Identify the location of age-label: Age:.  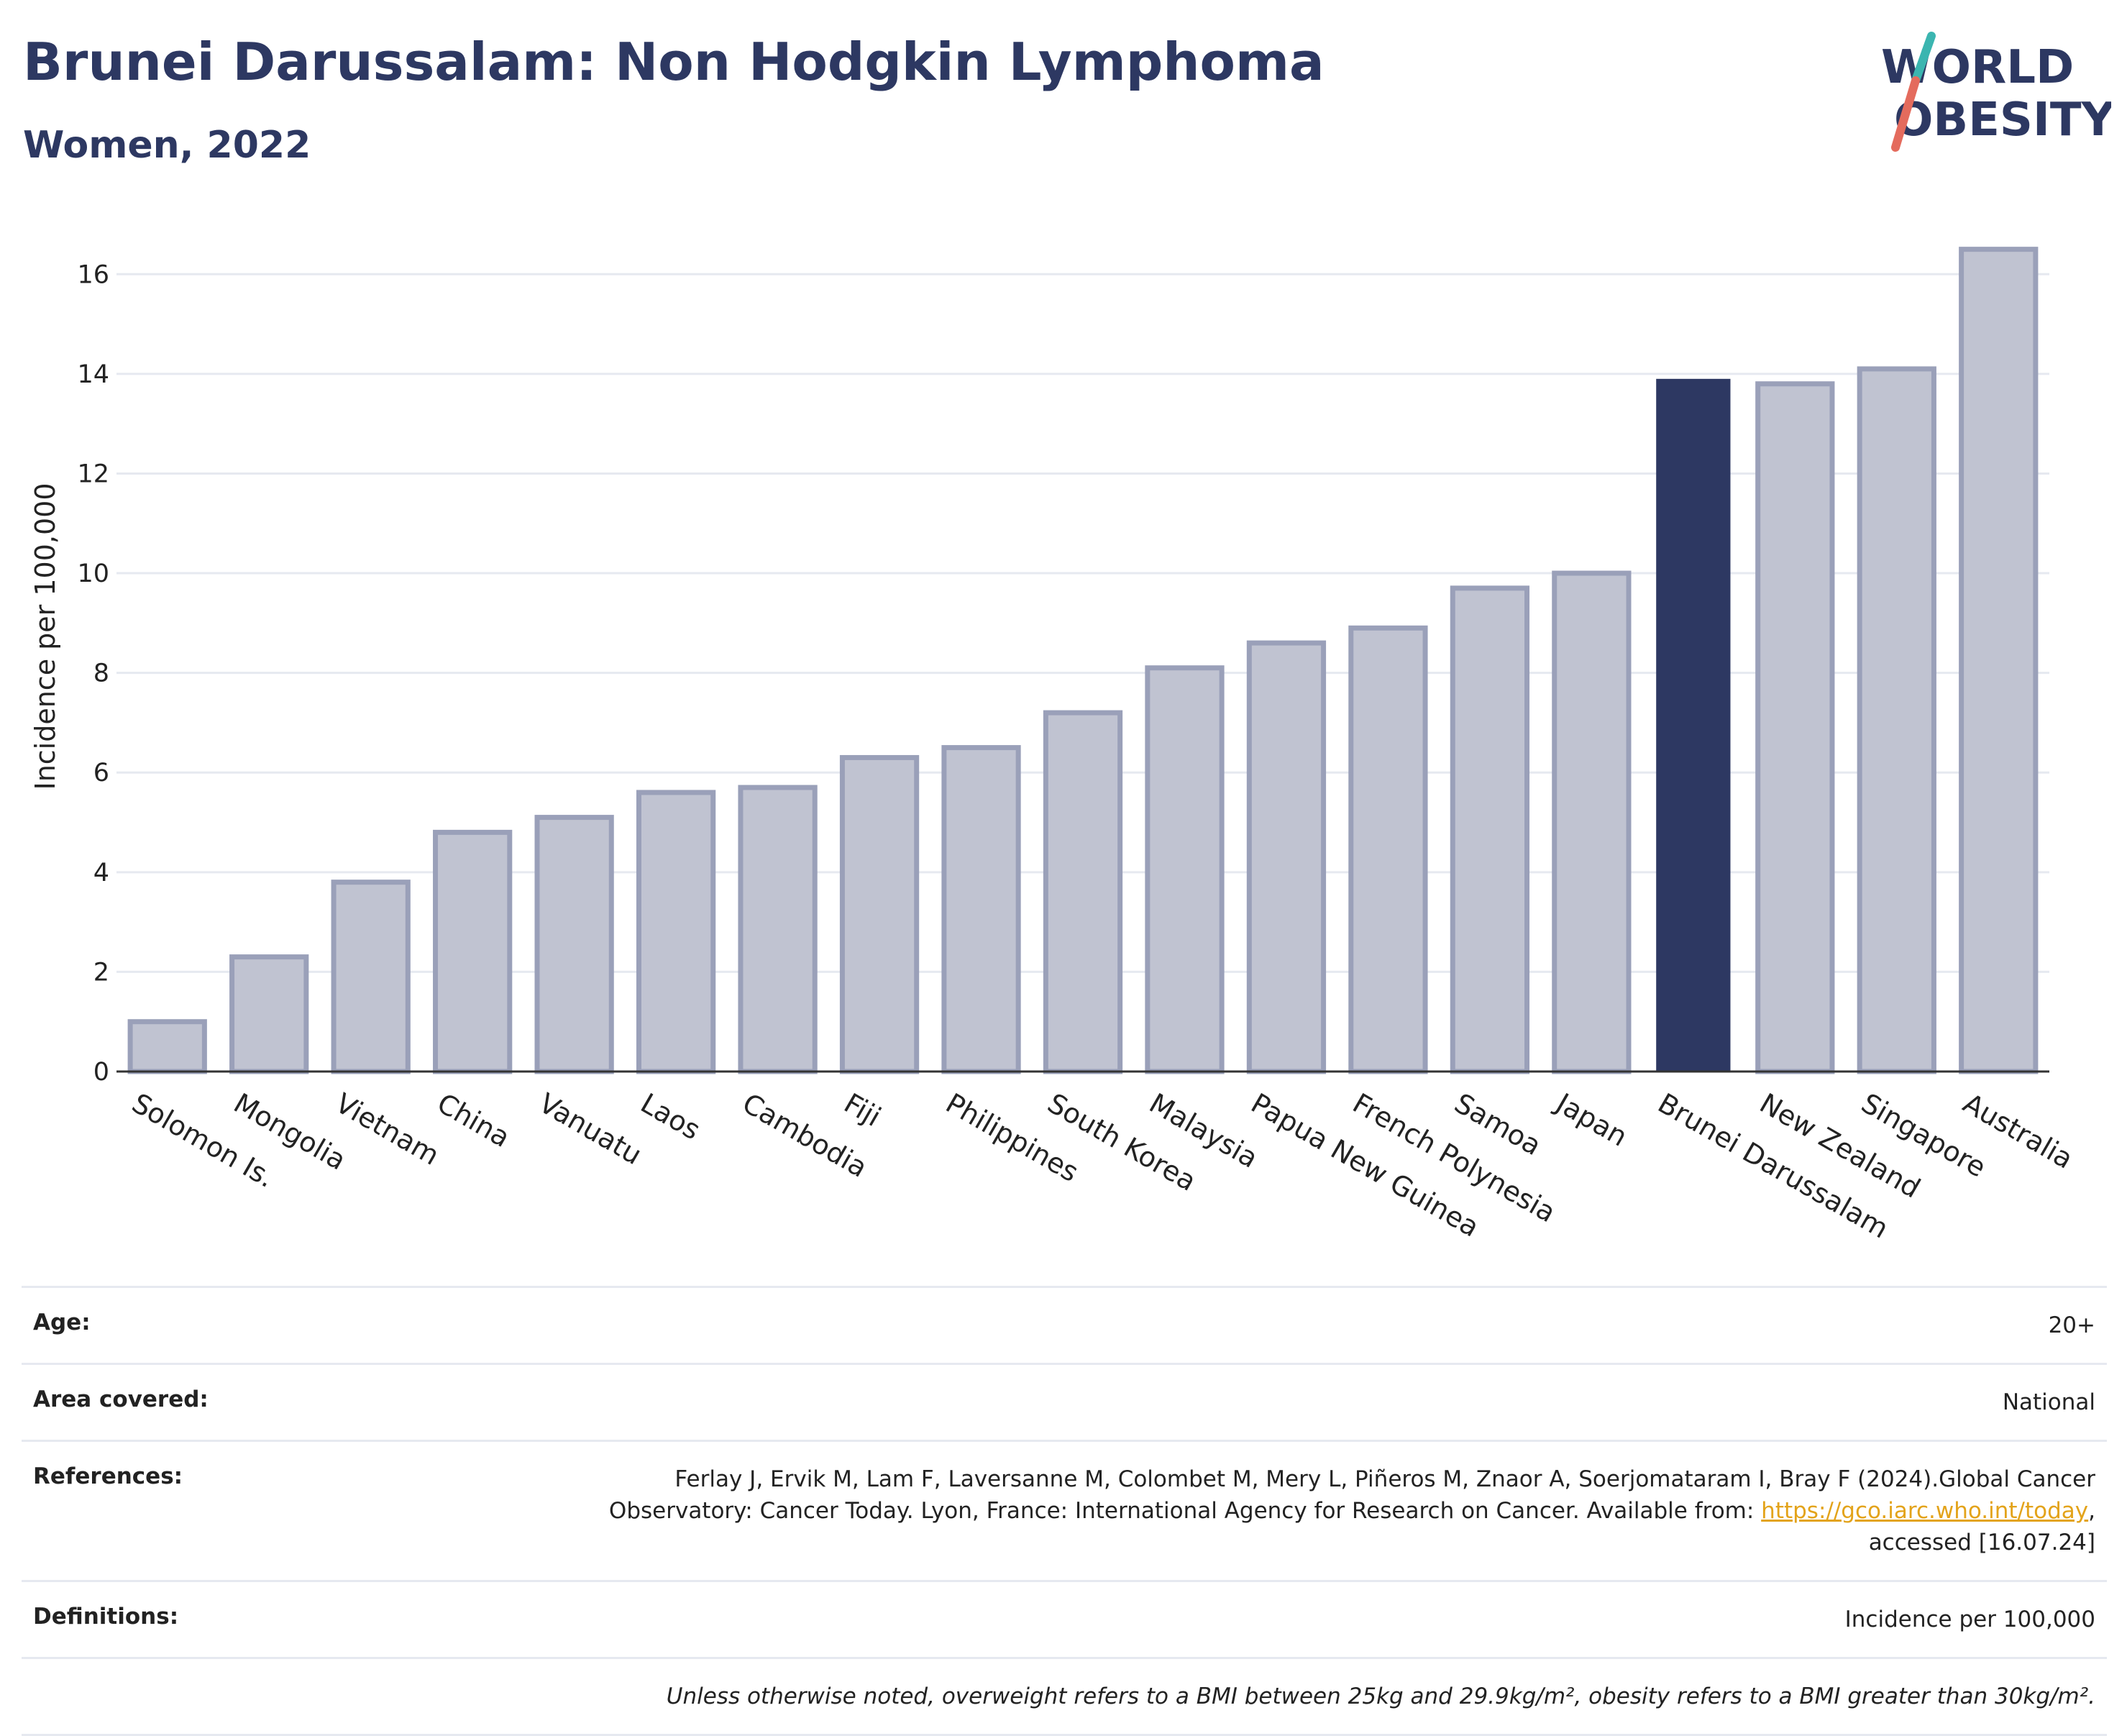
(62, 1322).